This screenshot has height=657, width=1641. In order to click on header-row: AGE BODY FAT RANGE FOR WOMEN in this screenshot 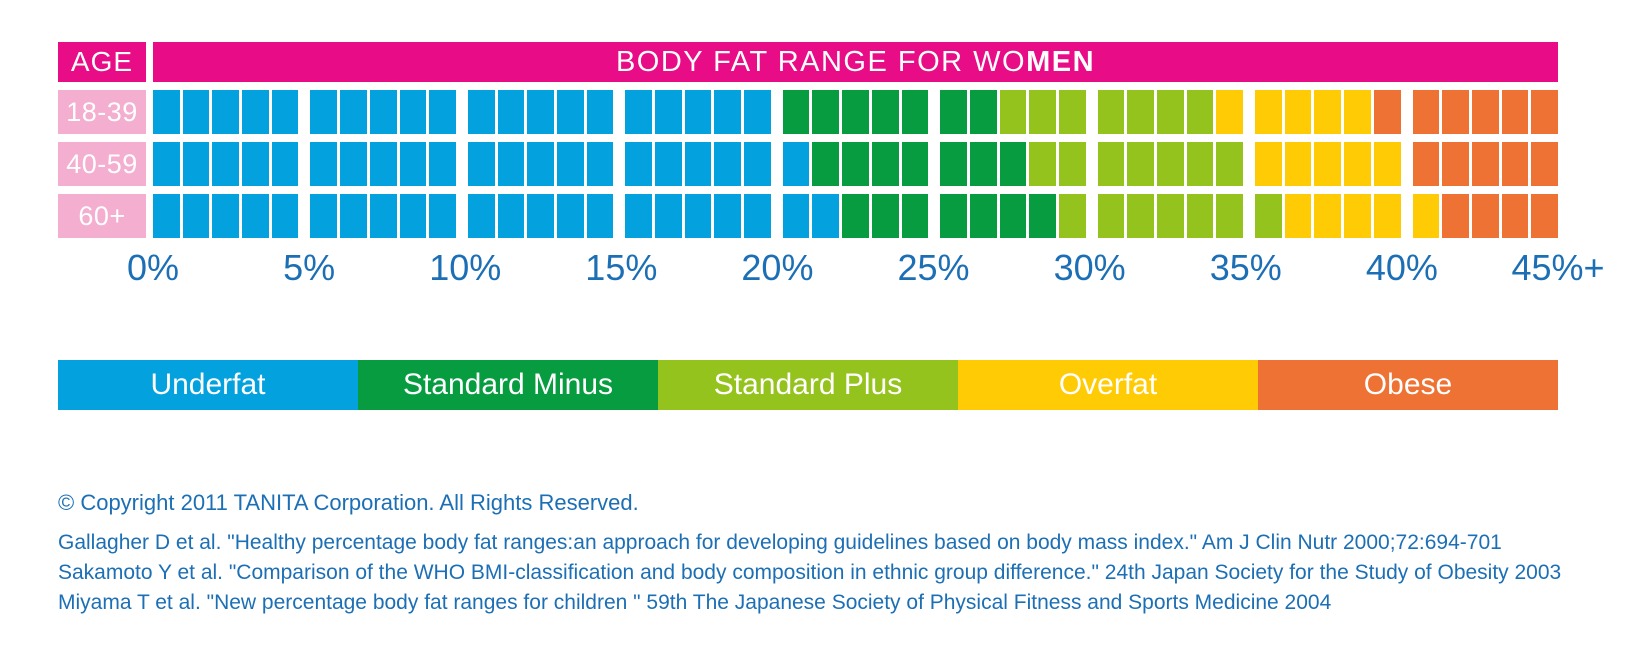, I will do `click(808, 62)`.